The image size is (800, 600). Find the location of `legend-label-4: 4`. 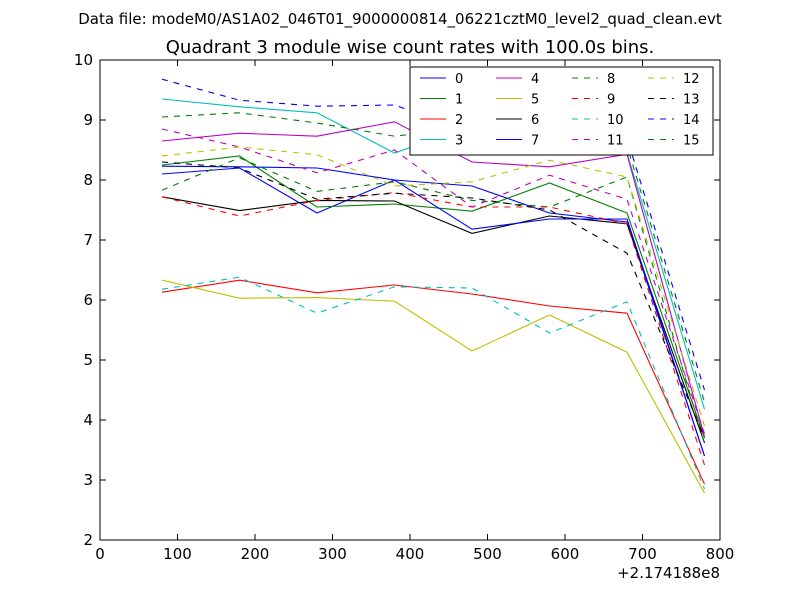

legend-label-4: 4 is located at coordinates (535, 79).